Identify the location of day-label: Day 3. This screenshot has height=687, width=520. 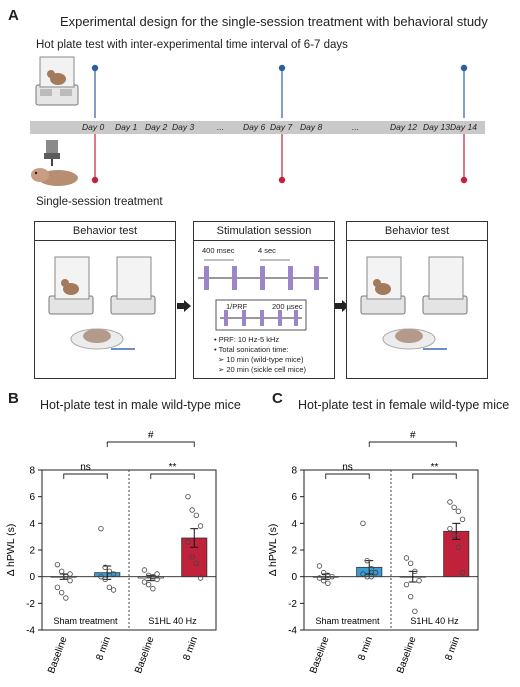
(183, 127).